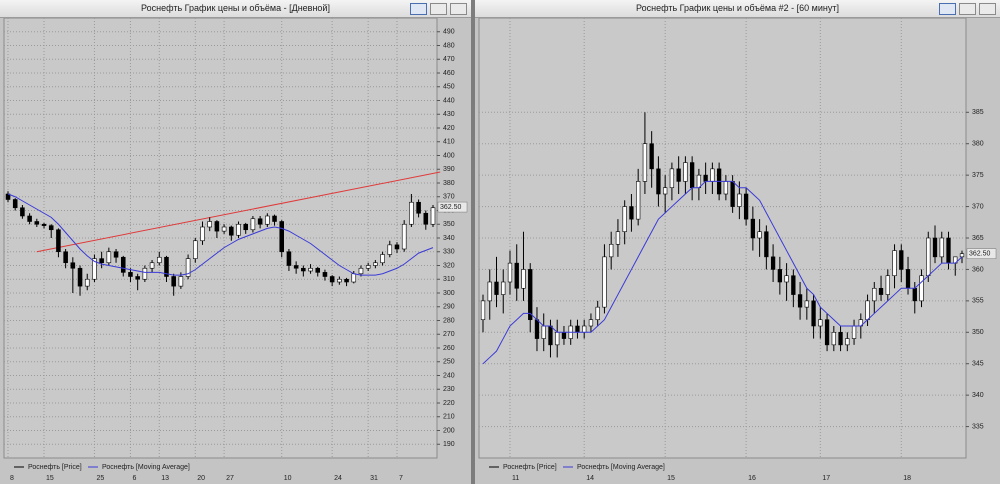 Image resolution: width=1000 pixels, height=484 pixels. I want to click on y-tick-label: 310, so click(449, 279).